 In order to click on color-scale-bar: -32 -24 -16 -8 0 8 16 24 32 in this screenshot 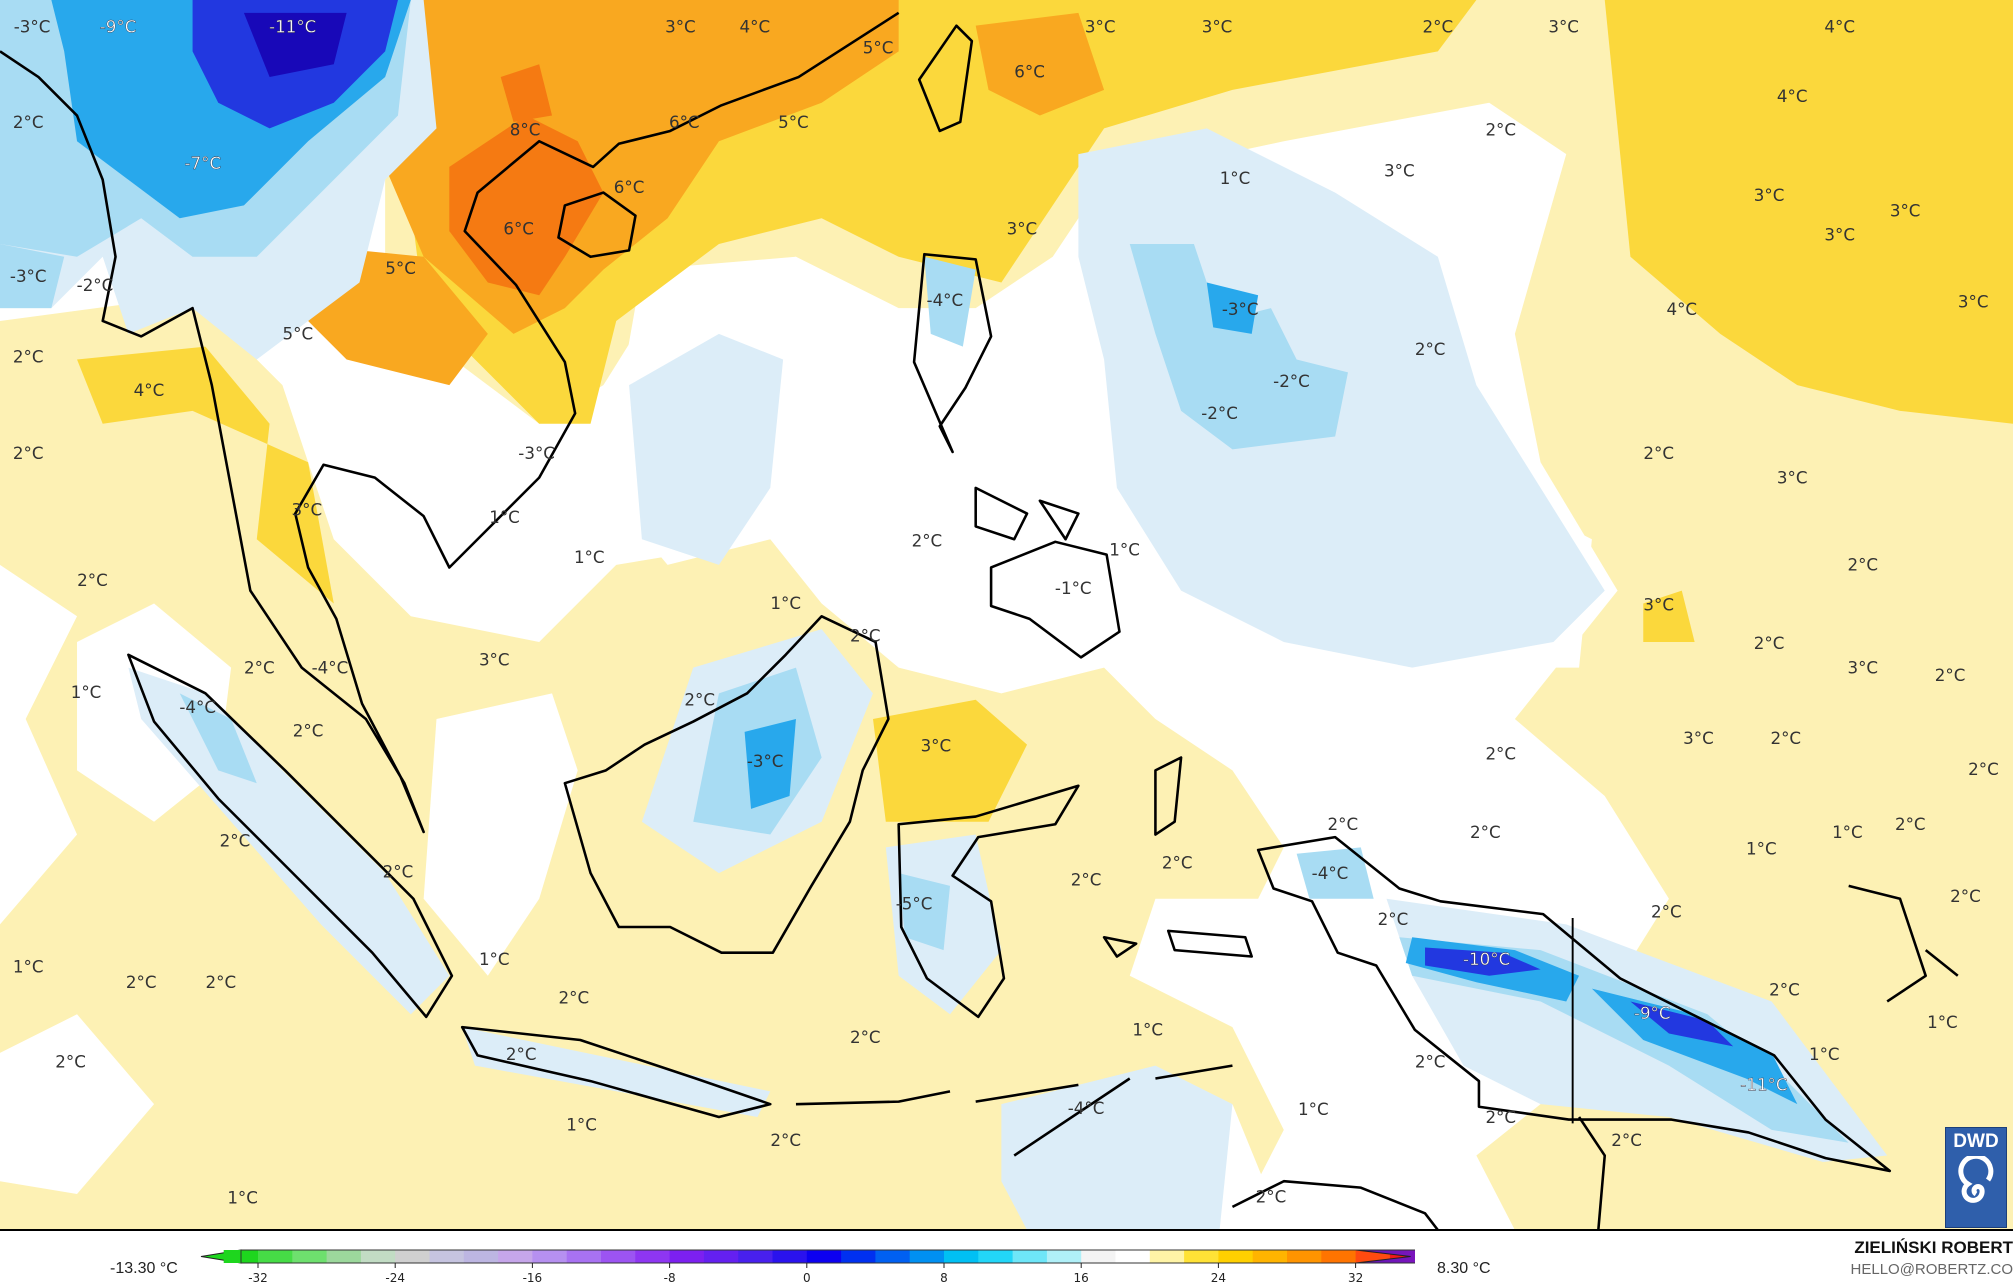, I will do `click(807, 1267)`.